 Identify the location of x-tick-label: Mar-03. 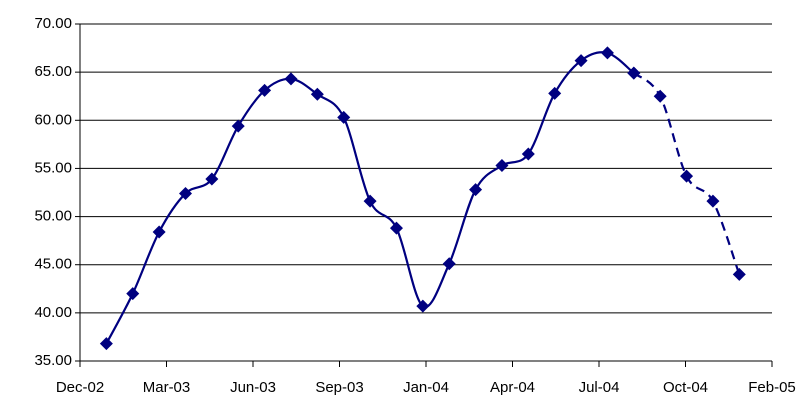
(167, 387).